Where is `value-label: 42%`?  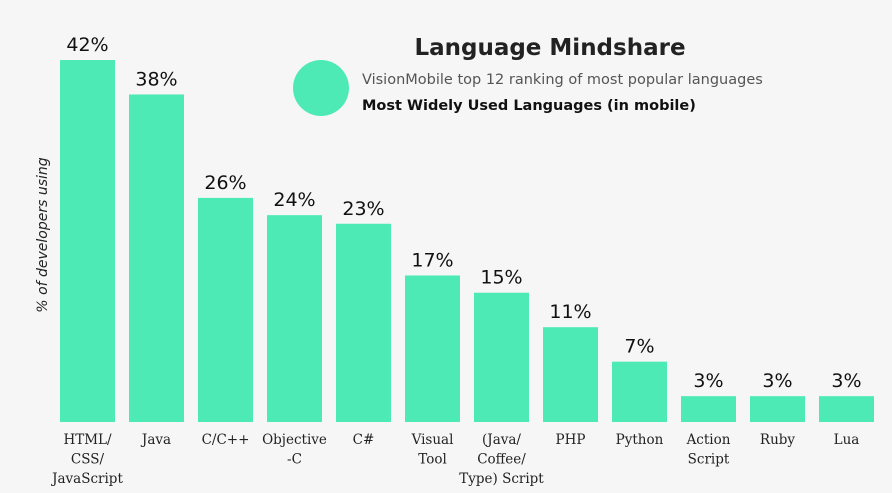
value-label: 42% is located at coordinates (87, 45).